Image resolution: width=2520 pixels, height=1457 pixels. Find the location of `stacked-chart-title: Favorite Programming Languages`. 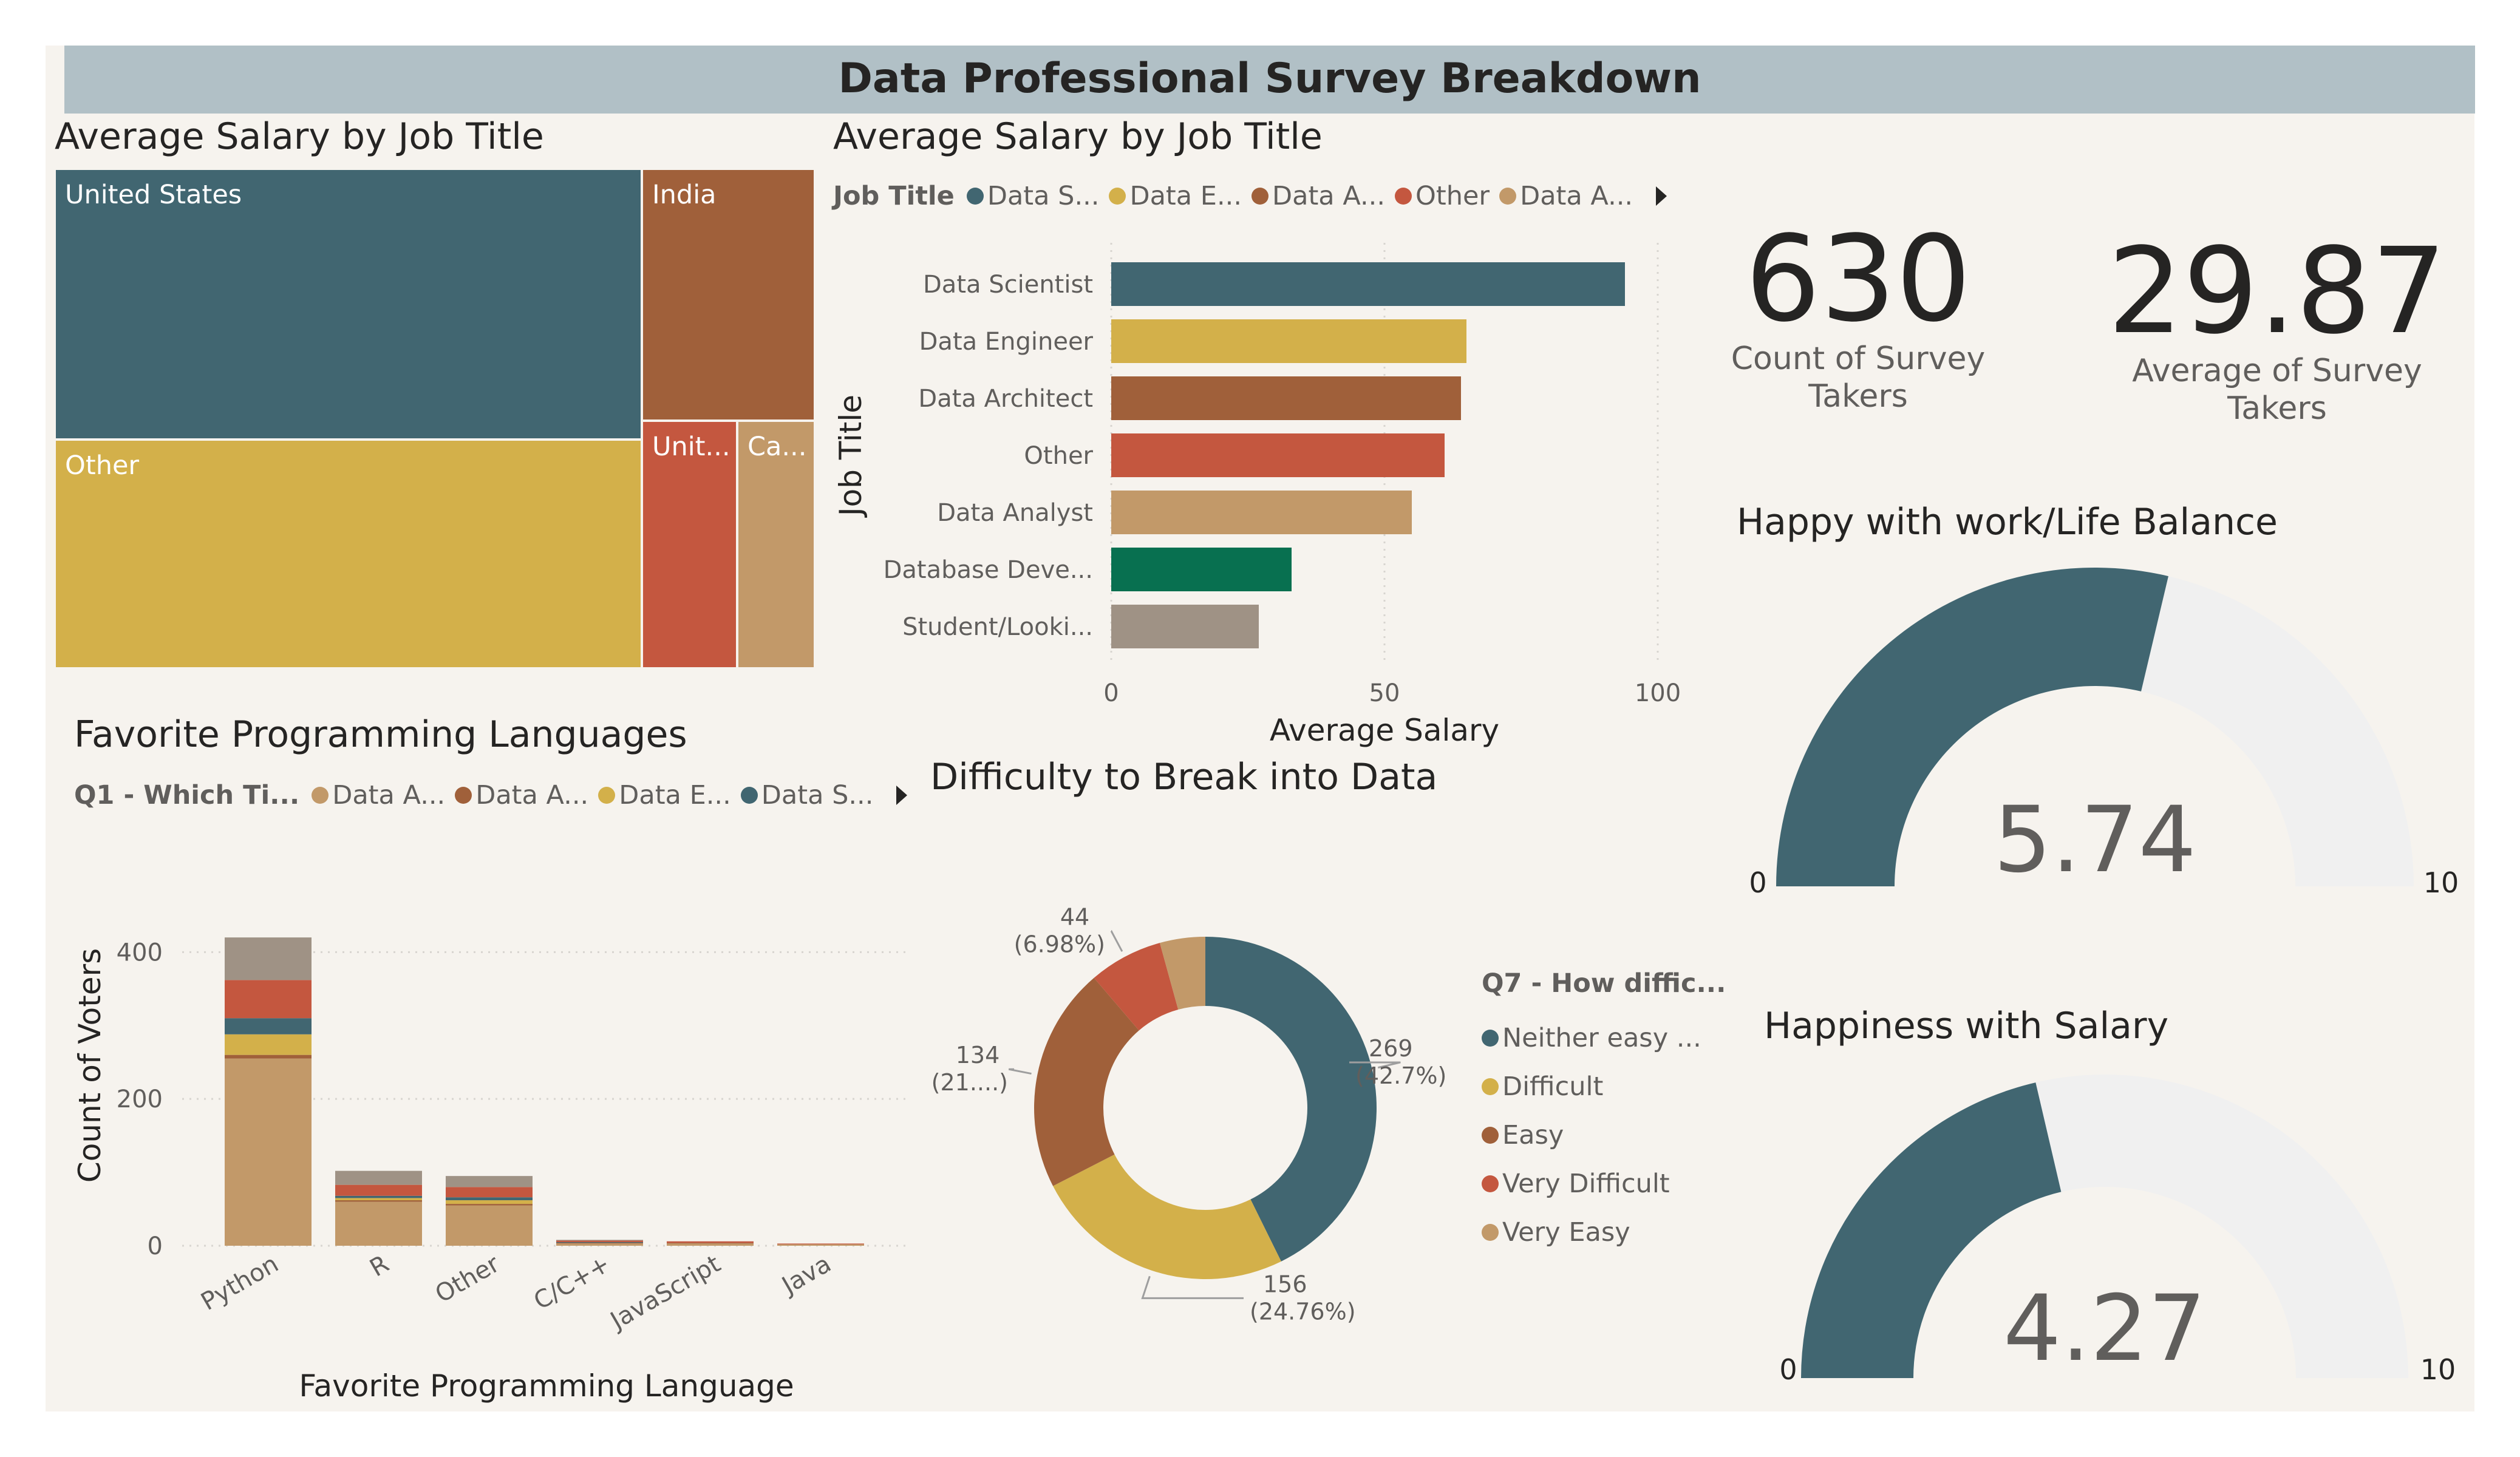

stacked-chart-title: Favorite Programming Languages is located at coordinates (380, 734).